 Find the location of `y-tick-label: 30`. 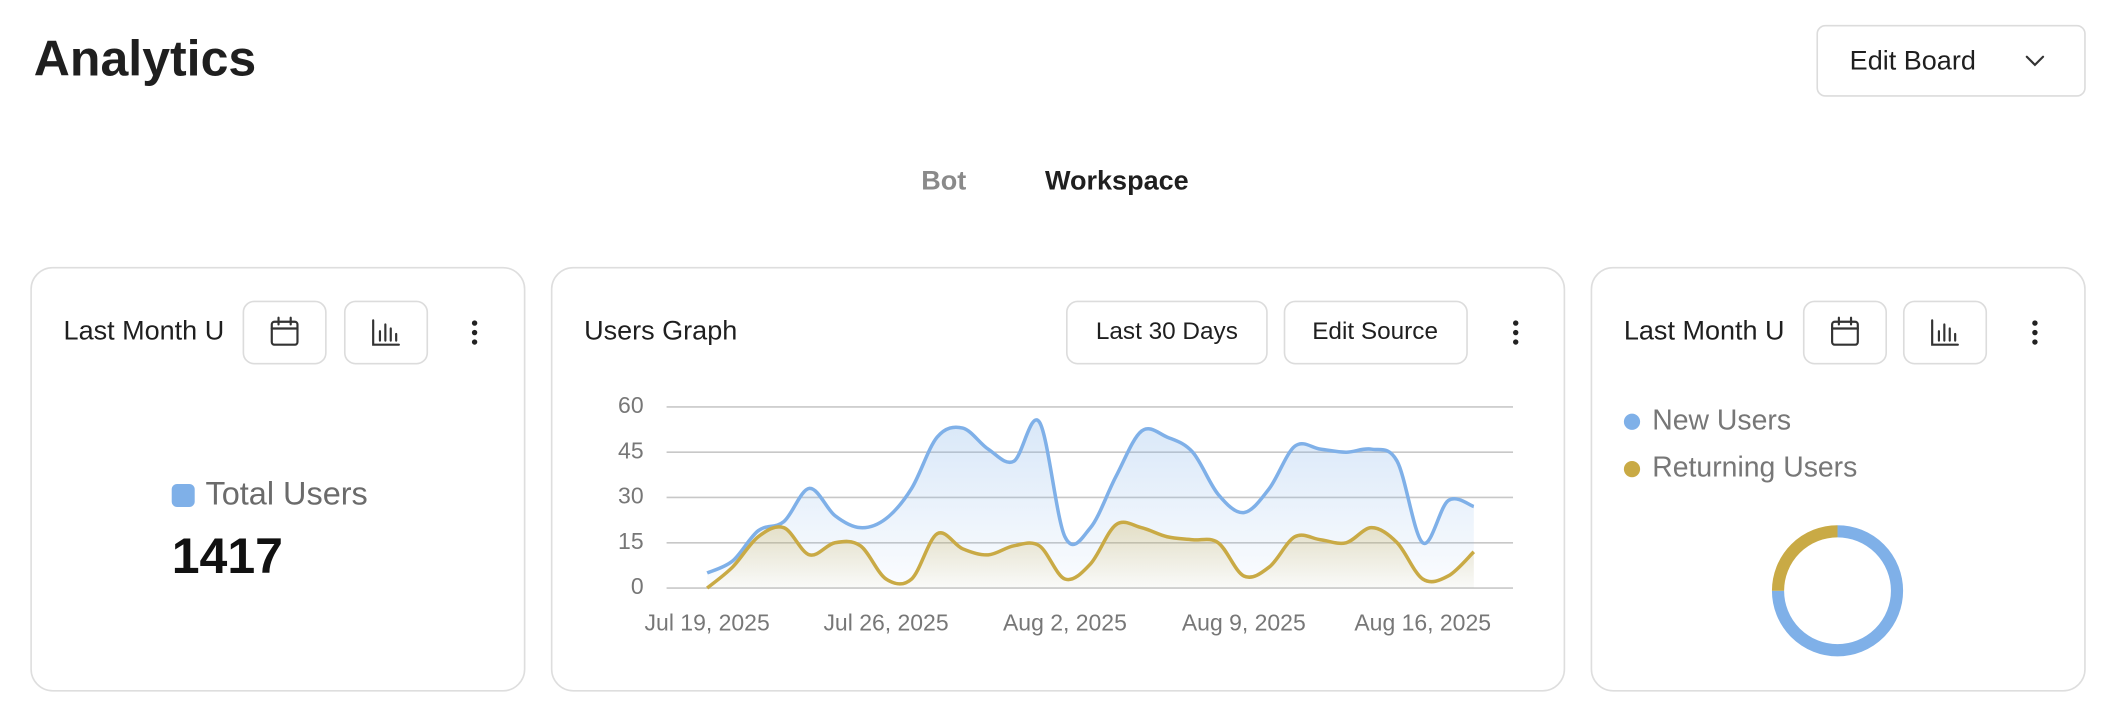

y-tick-label: 30 is located at coordinates (631, 496).